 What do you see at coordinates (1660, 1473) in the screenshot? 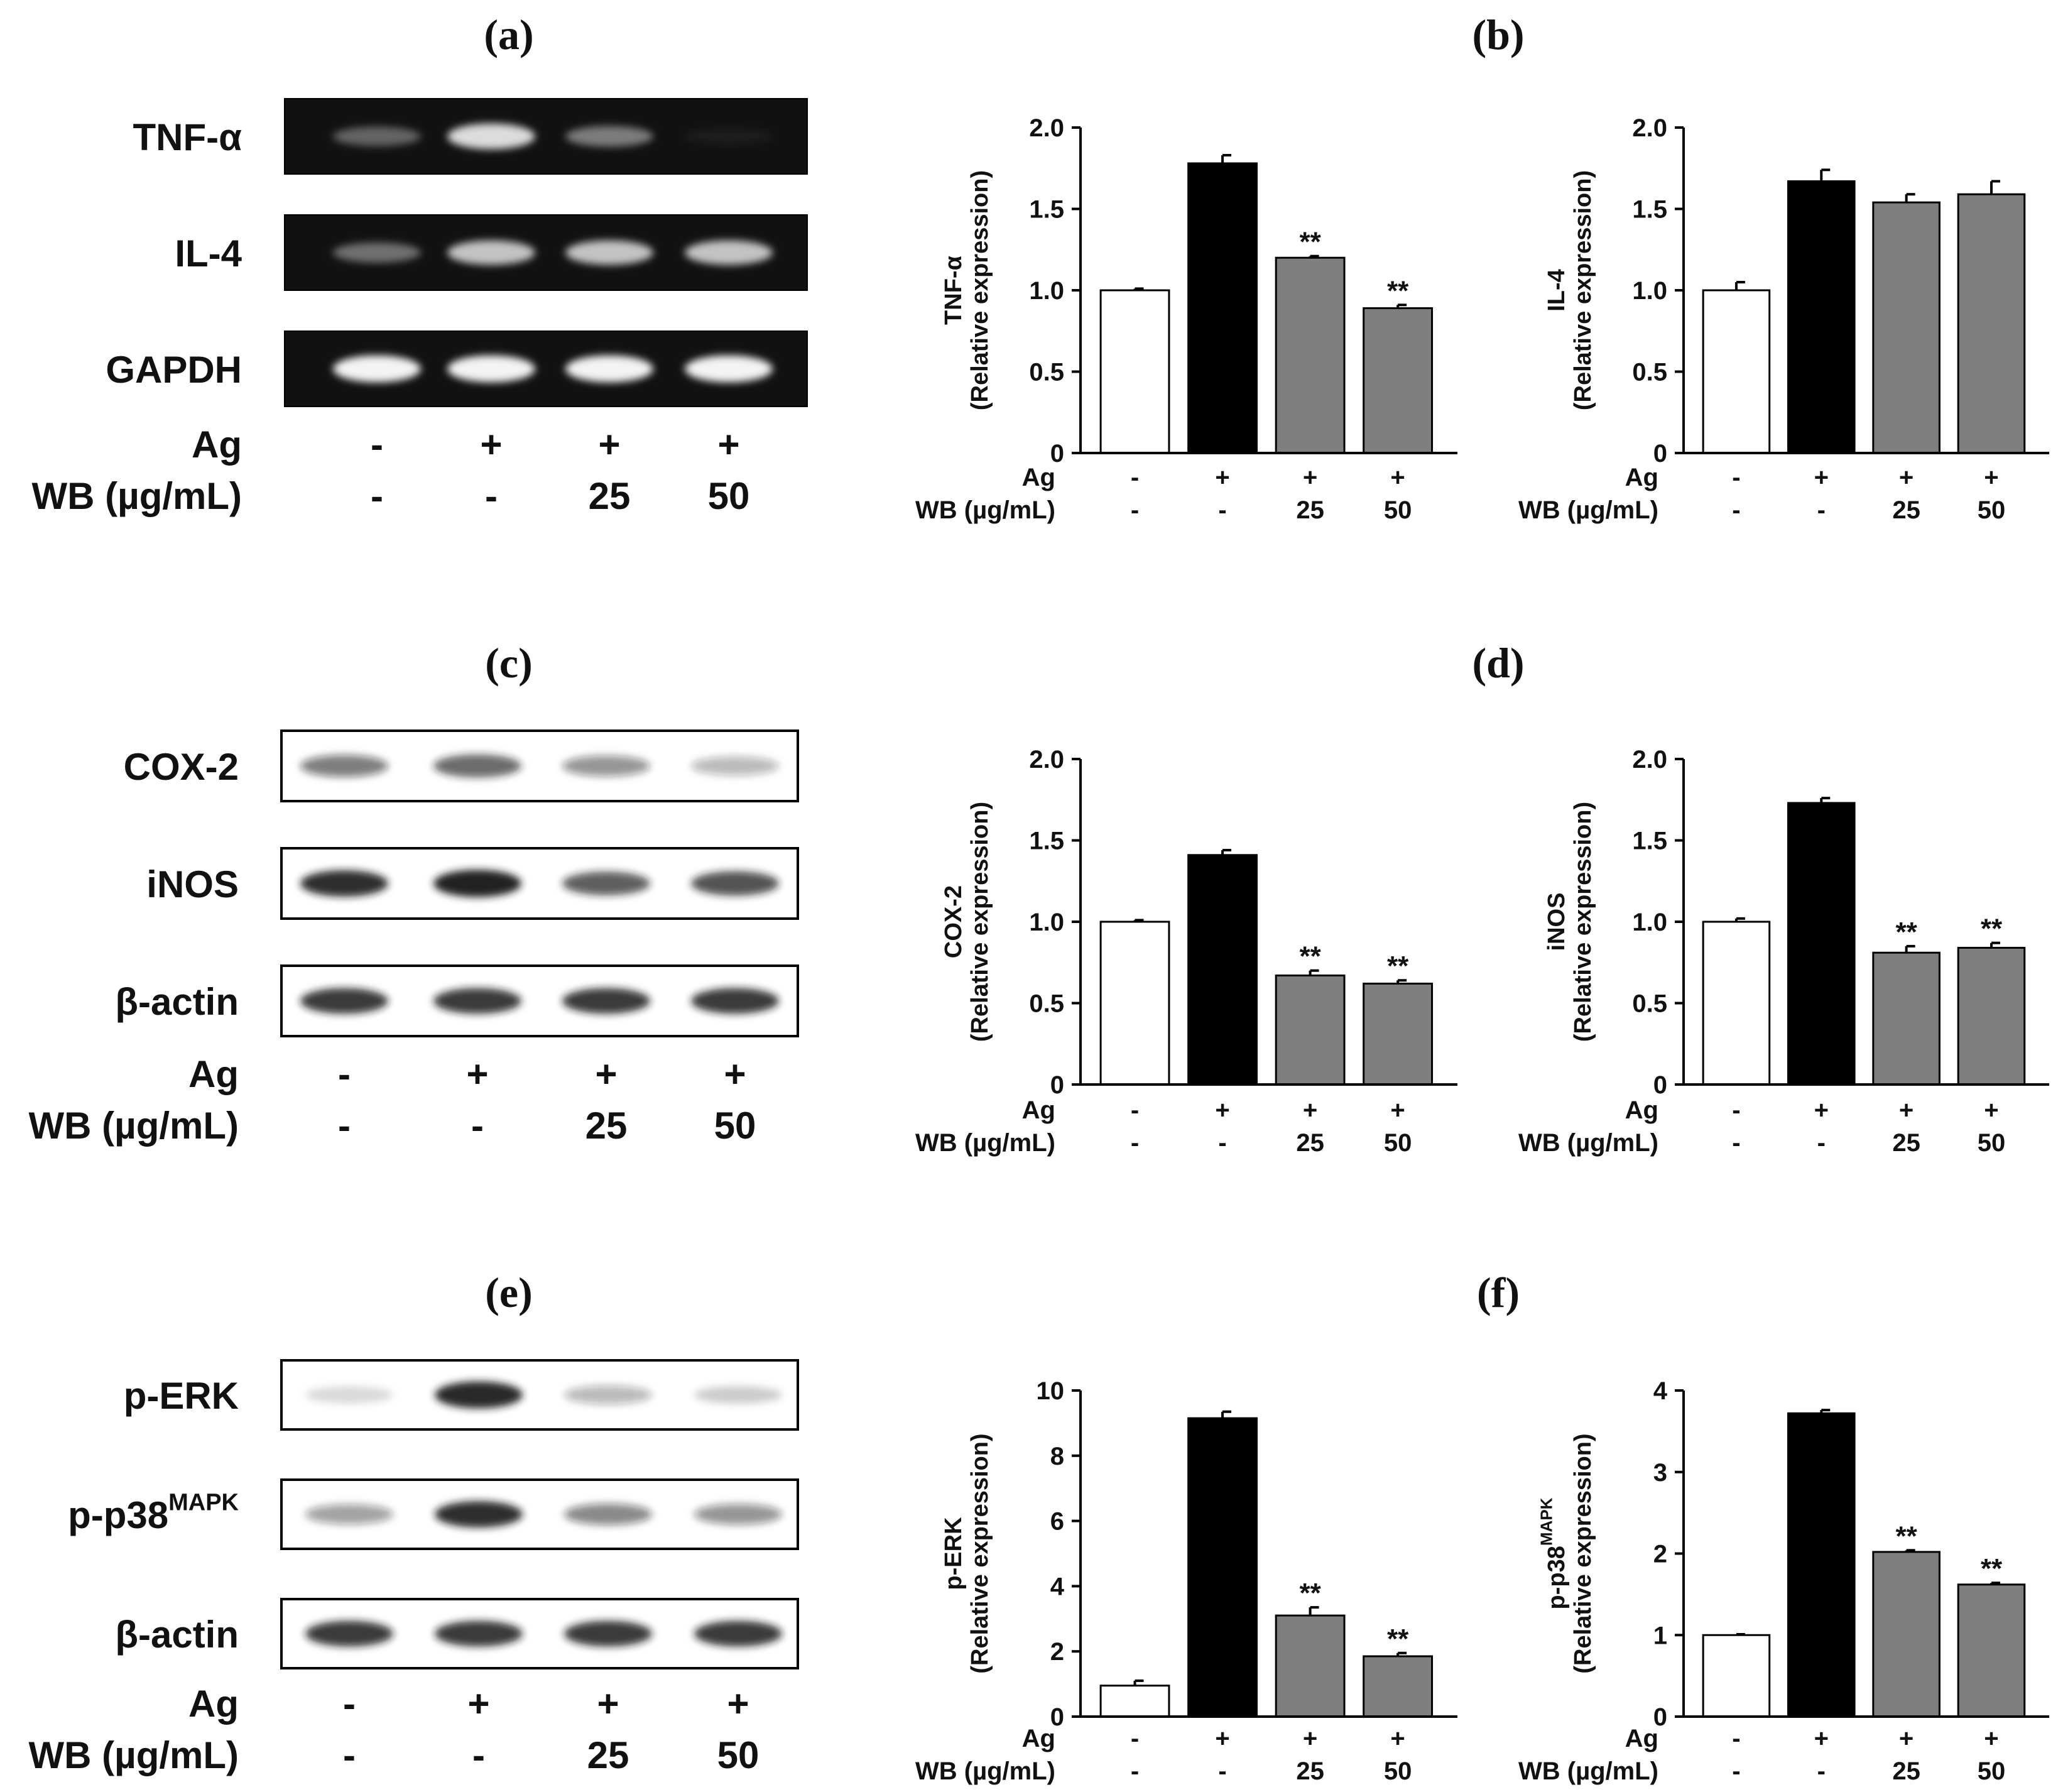
I see `y-tick-label: 3` at bounding box center [1660, 1473].